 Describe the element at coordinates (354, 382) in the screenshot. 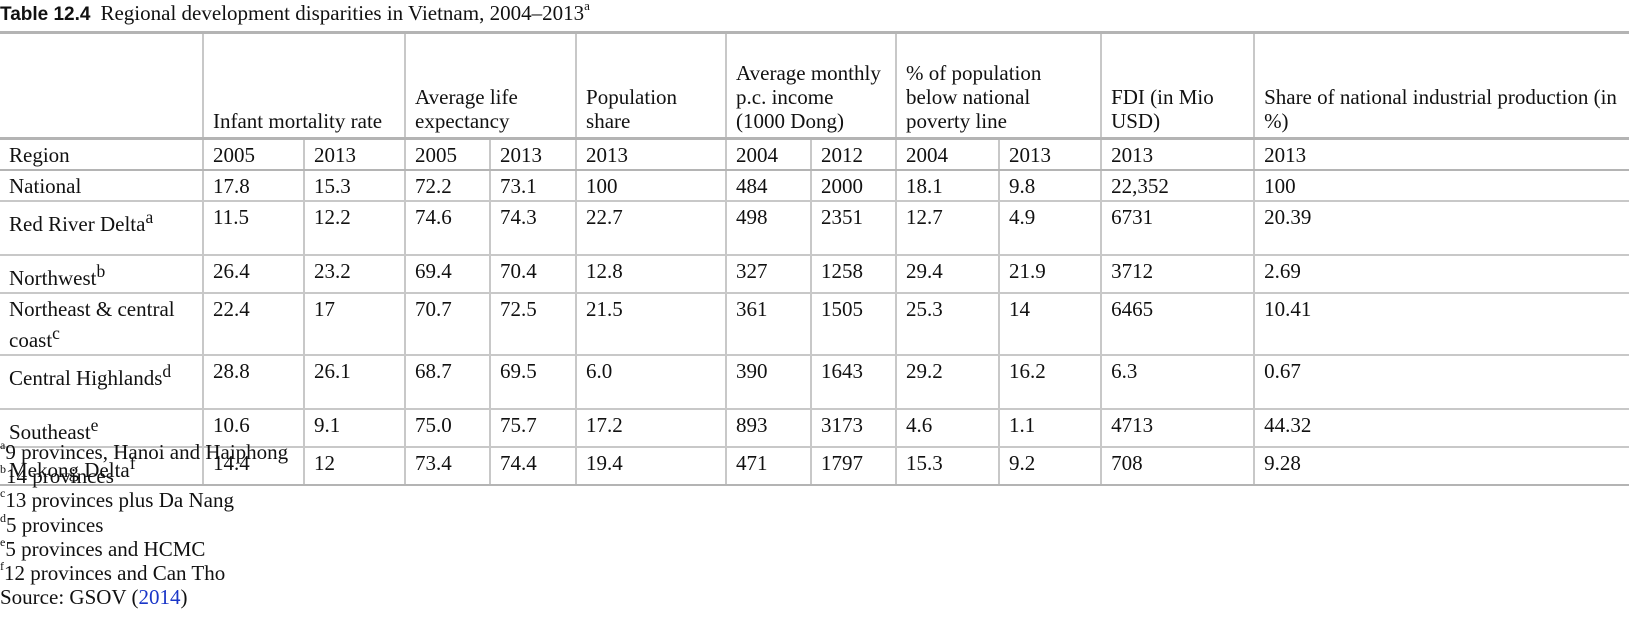

I see `value-cell: 26.1` at that location.